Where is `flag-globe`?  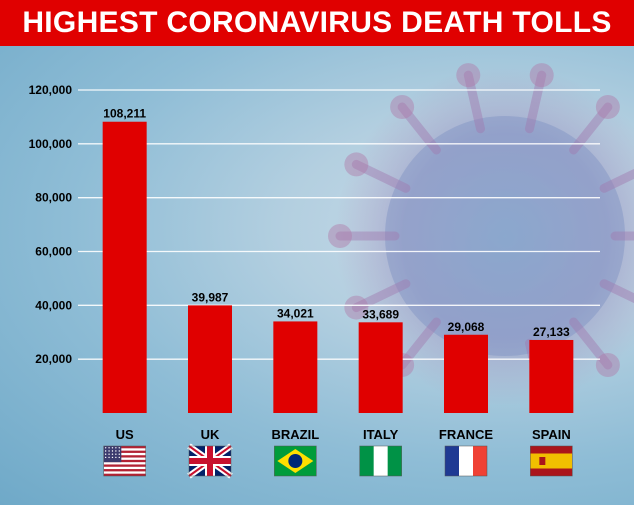
flag-globe is located at coordinates (295, 461).